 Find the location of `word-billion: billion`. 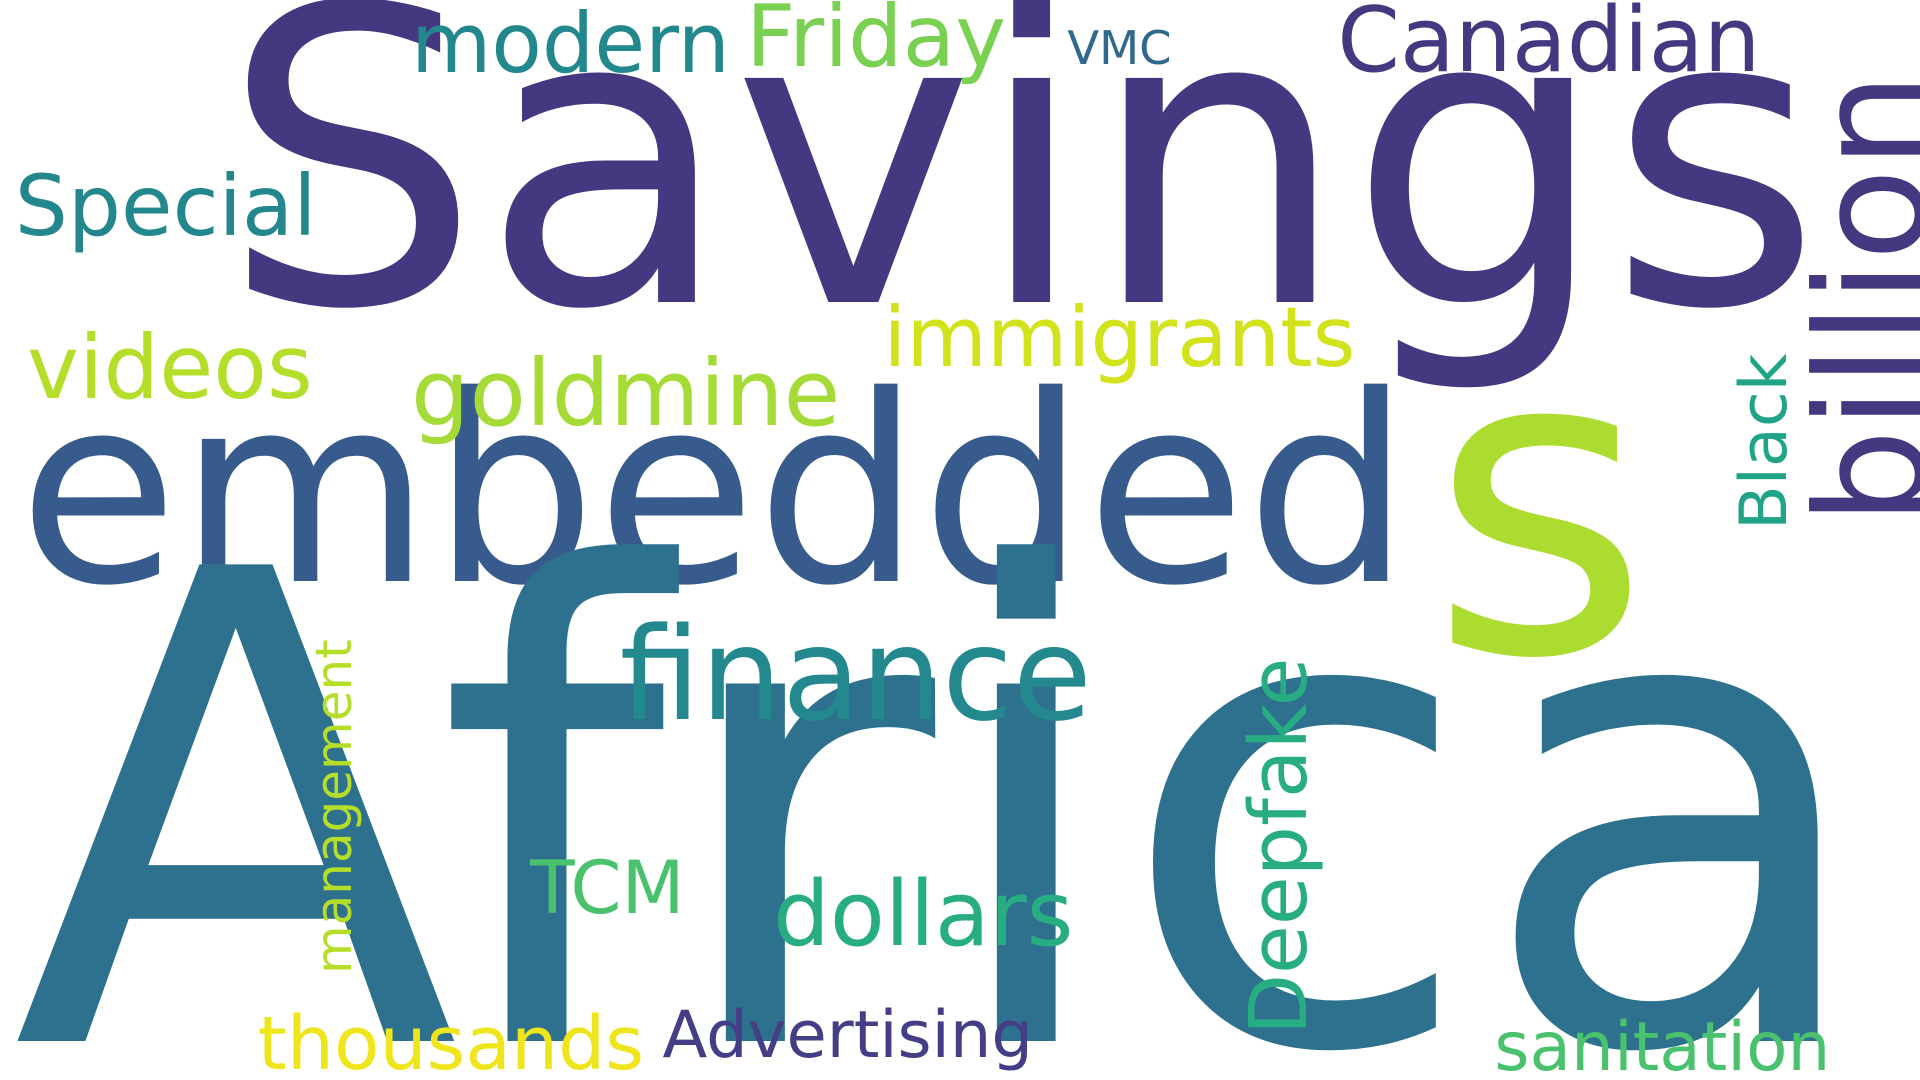

word-billion: billion is located at coordinates (1852, 298).